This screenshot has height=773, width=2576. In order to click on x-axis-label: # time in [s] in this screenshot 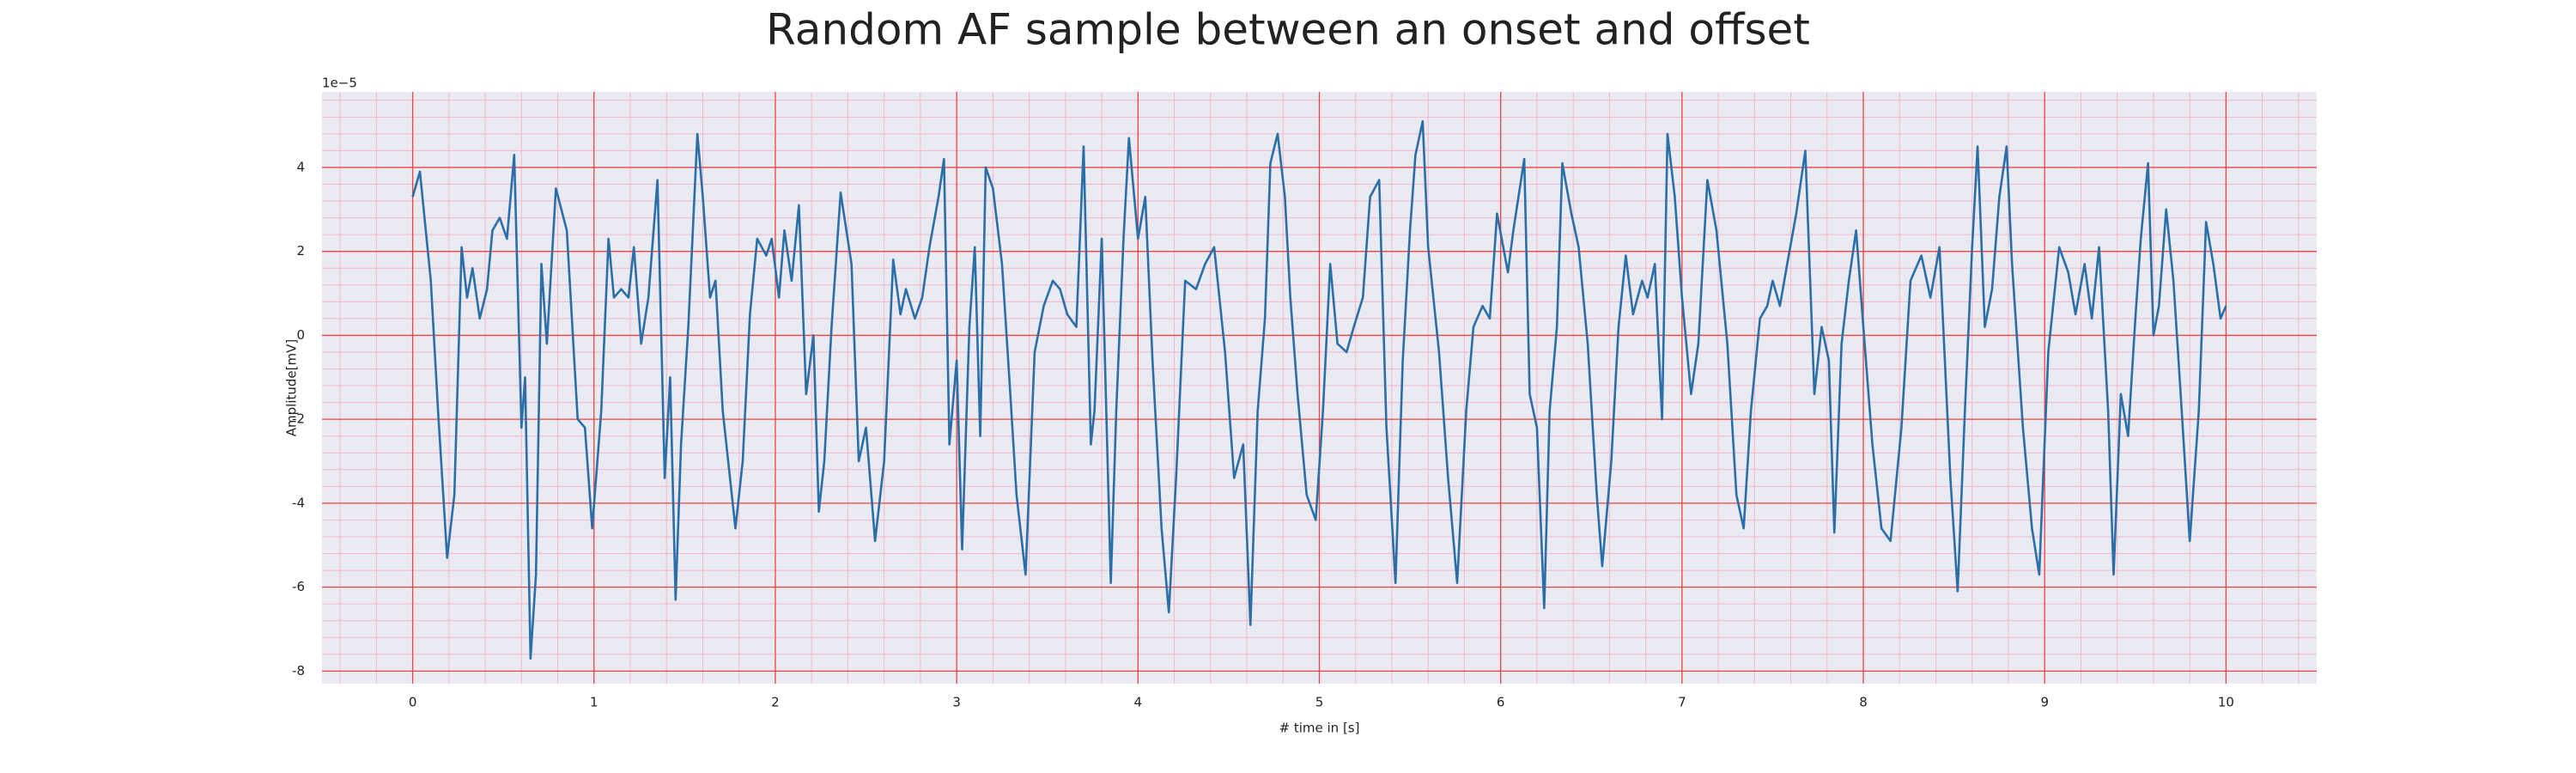, I will do `click(1319, 728)`.